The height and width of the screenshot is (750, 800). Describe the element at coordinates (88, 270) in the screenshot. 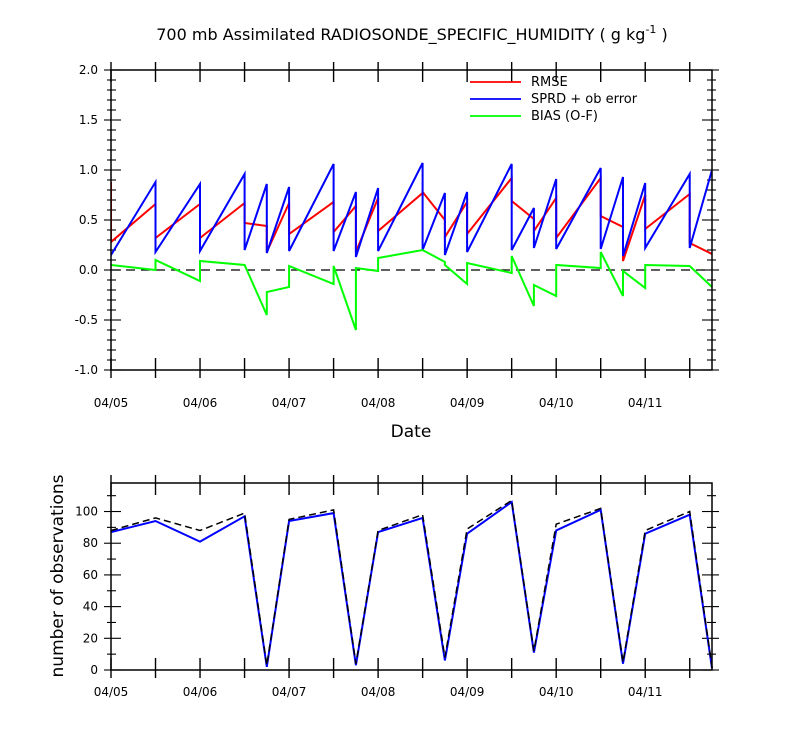

I see `y-tick-label: 0.0` at that location.